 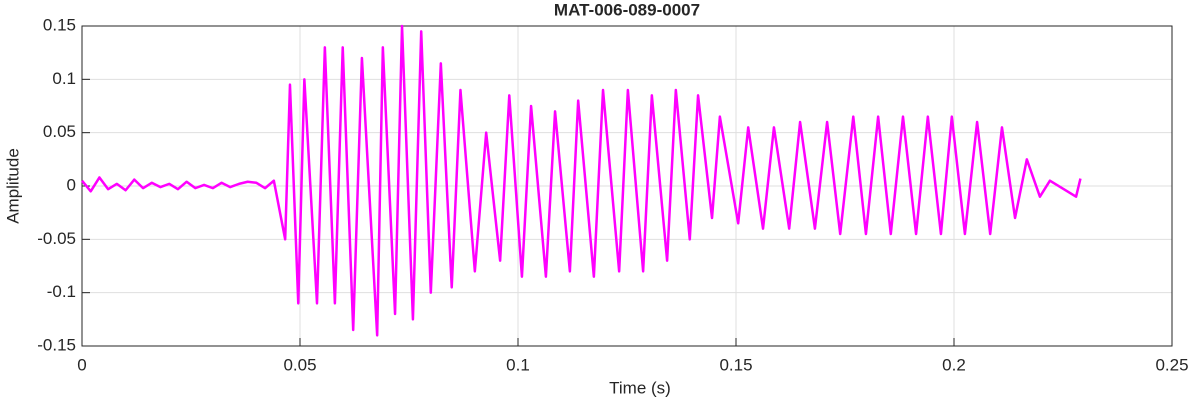 What do you see at coordinates (299, 364) in the screenshot?
I see `x-tick-label: 0.05` at bounding box center [299, 364].